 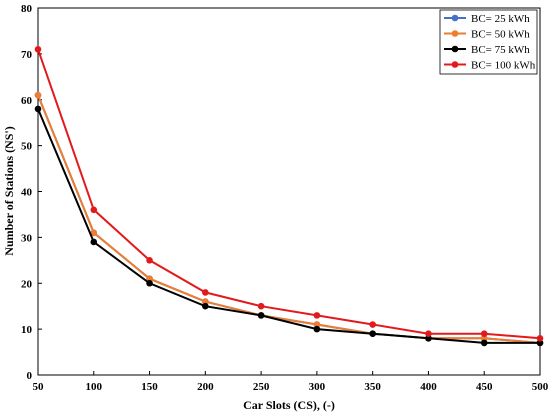 What do you see at coordinates (27, 238) in the screenshot?
I see `y-tick-label: 30` at bounding box center [27, 238].